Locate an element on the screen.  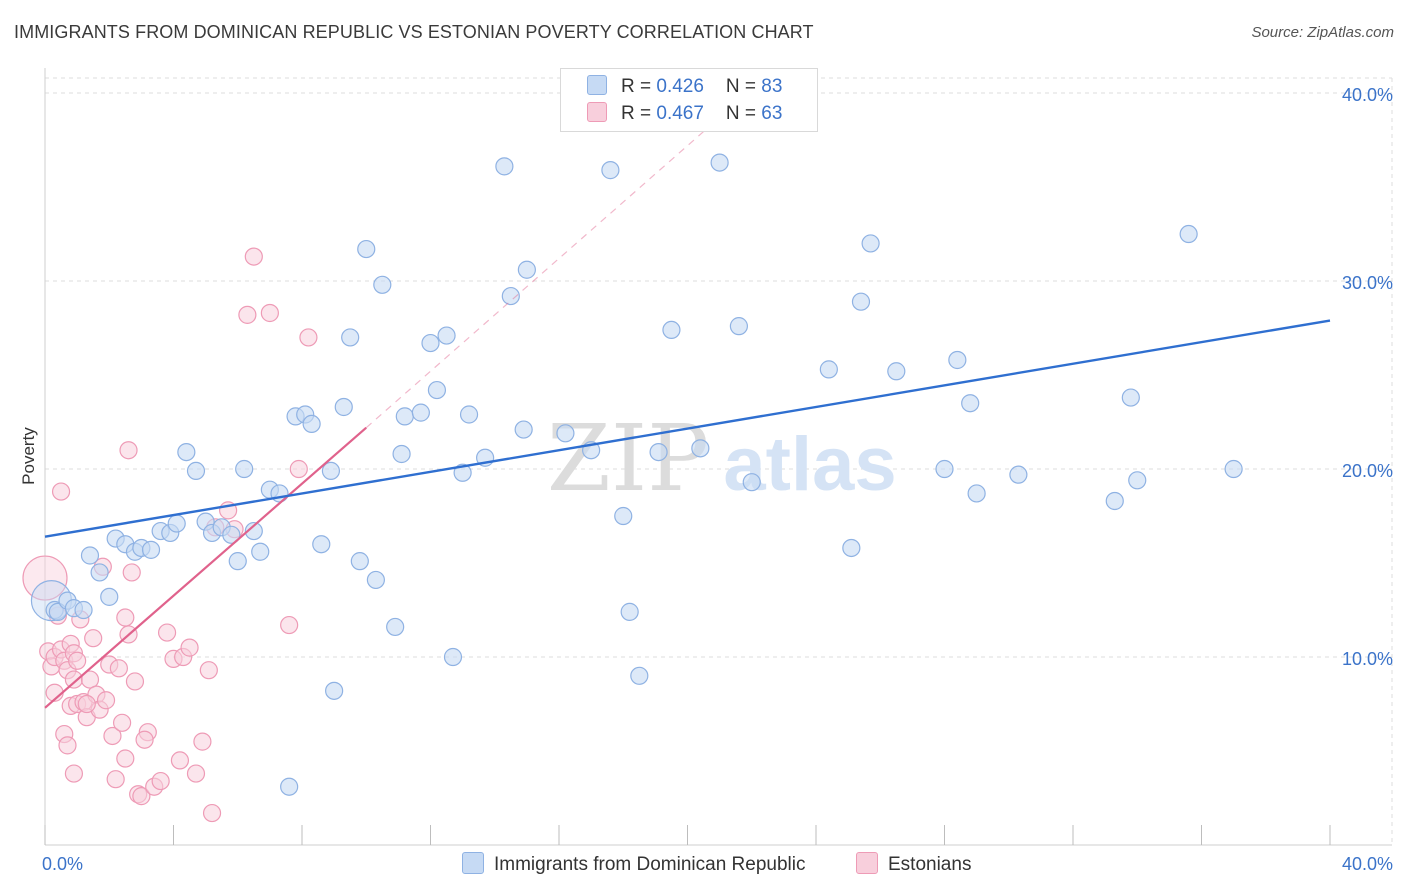
legend-row-pink: R = 0.467 N = 63 is located at coordinates (684, 115).